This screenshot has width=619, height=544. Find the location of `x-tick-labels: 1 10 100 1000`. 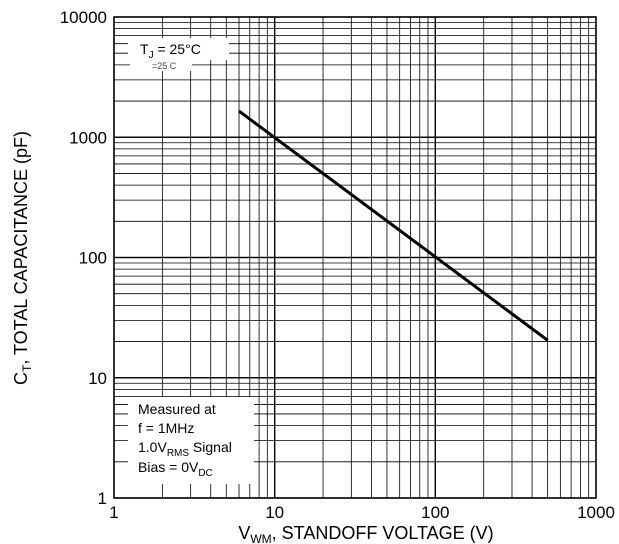

x-tick-labels: 1 10 100 1000 is located at coordinates (362, 512).